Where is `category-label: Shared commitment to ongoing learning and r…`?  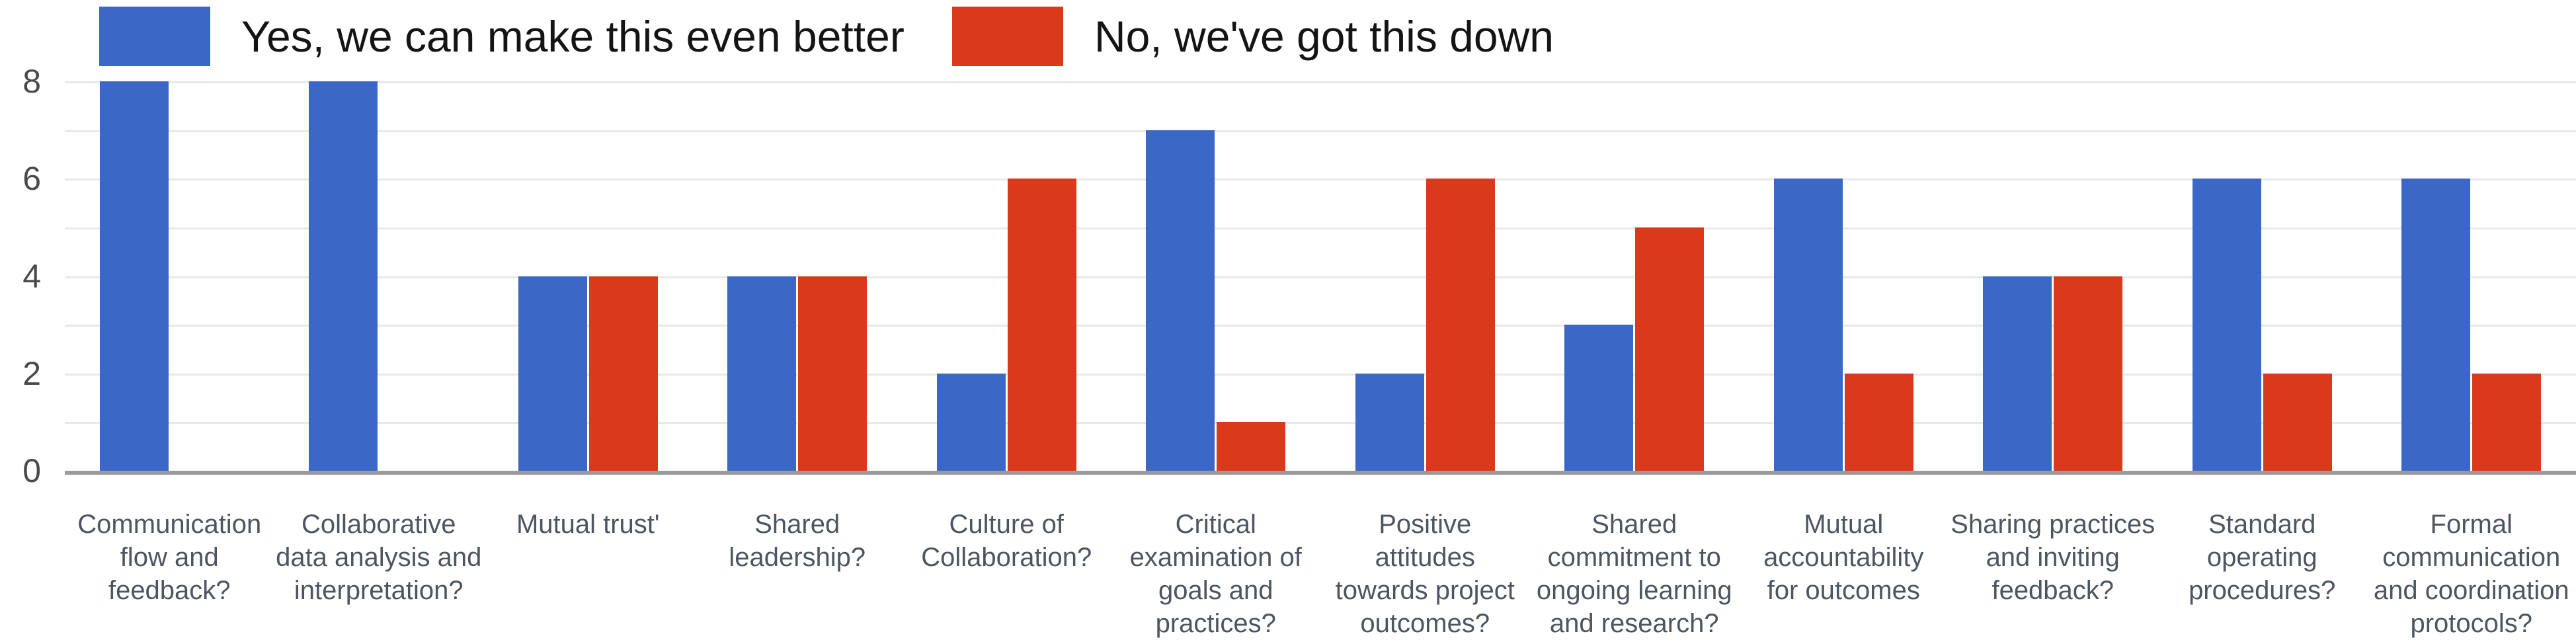 category-label: Shared commitment to ongoing learning and r… is located at coordinates (1634, 574).